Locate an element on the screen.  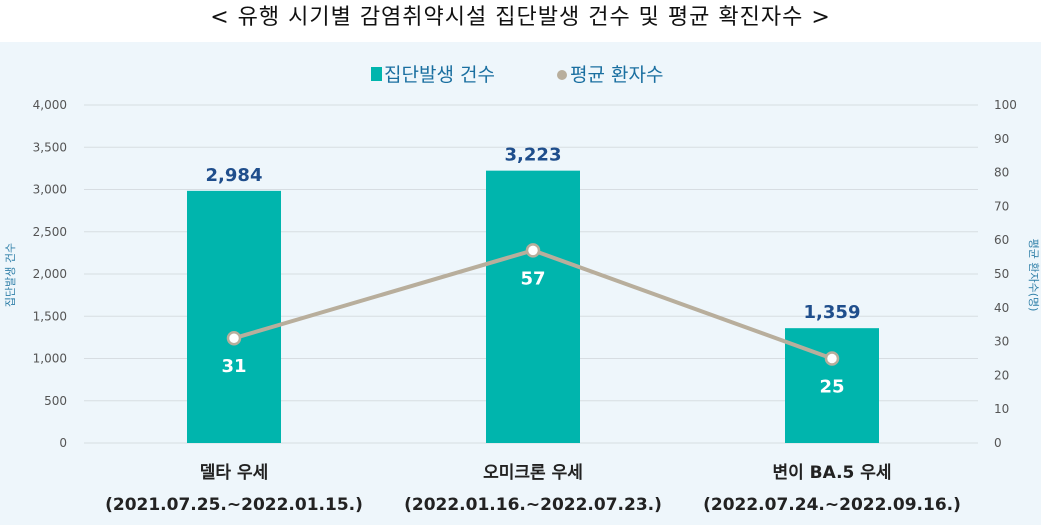
left-tick-label: 3,500 is located at coordinates (50, 147).